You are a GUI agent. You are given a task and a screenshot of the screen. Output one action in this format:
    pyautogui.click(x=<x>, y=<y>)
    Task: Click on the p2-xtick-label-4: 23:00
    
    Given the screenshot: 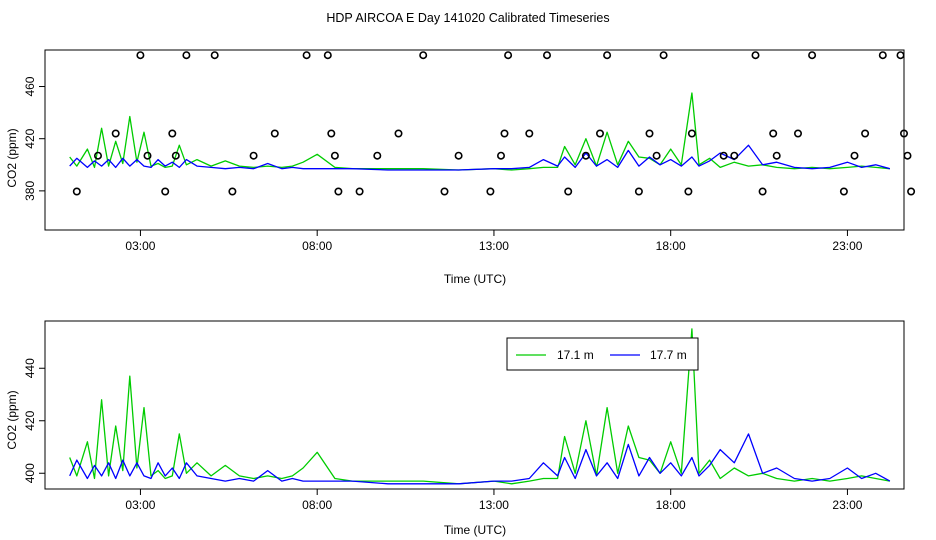 What is the action you would take?
    pyautogui.click(x=847, y=505)
    